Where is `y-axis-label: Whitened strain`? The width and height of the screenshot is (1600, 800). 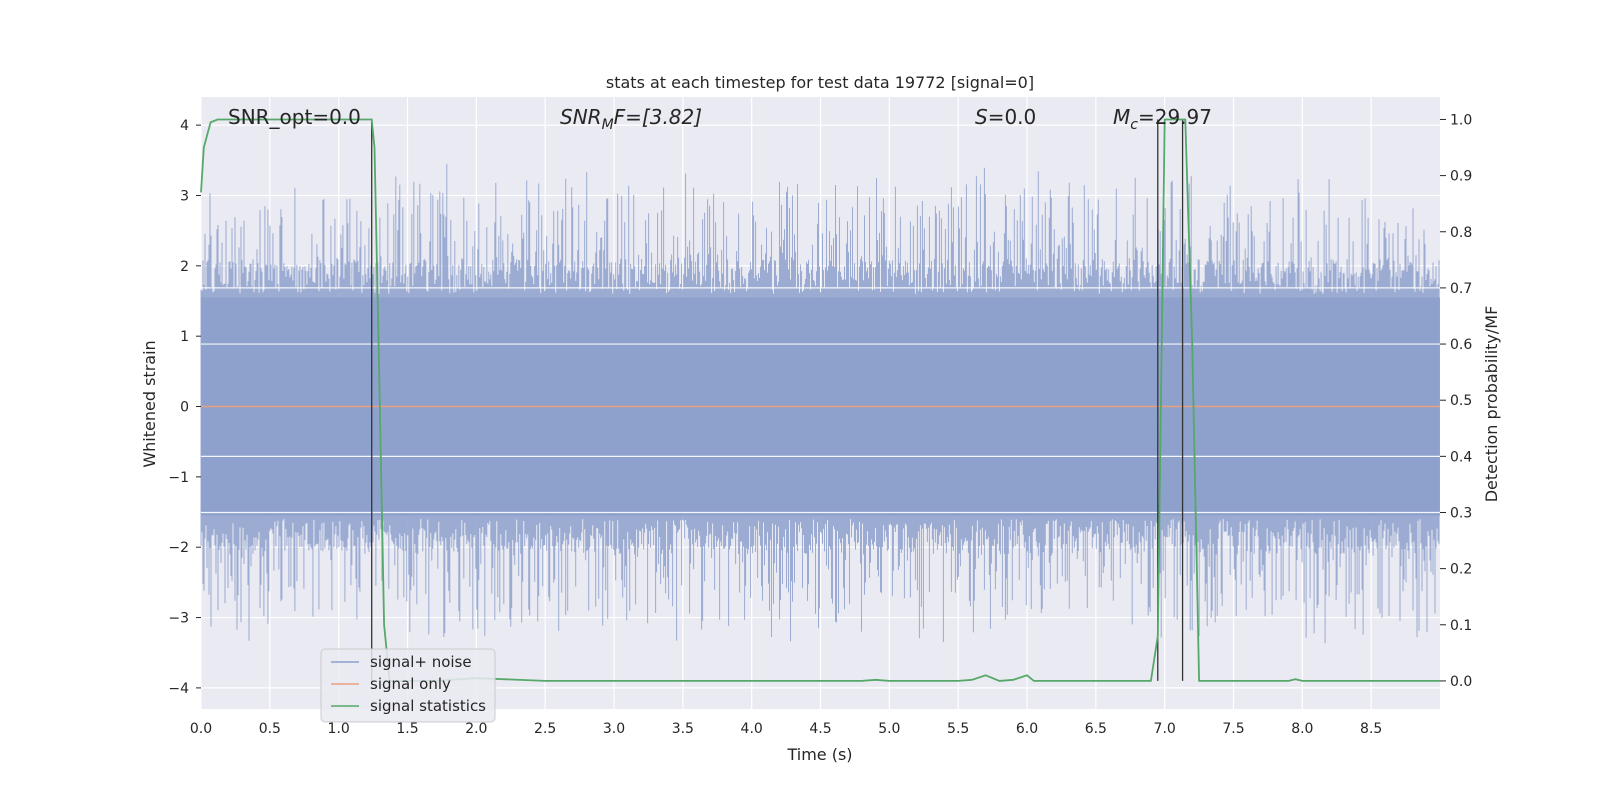 y-axis-label: Whitened strain is located at coordinates (149, 403).